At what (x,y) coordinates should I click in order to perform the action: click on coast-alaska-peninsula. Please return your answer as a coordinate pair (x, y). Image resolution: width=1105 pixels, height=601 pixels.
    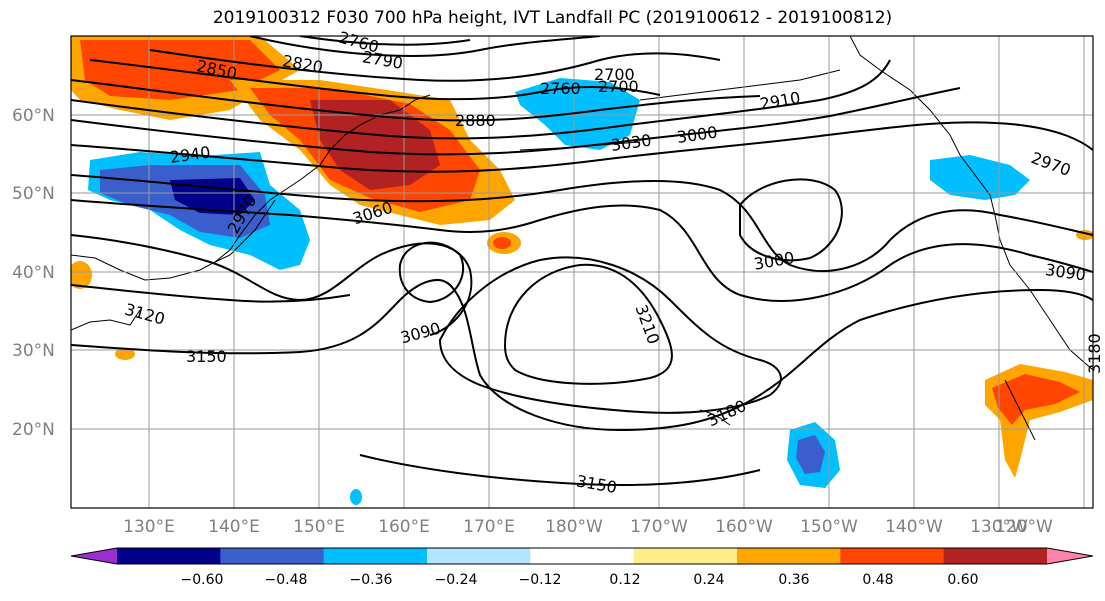
    Looking at the image, I should click on (740, 85).